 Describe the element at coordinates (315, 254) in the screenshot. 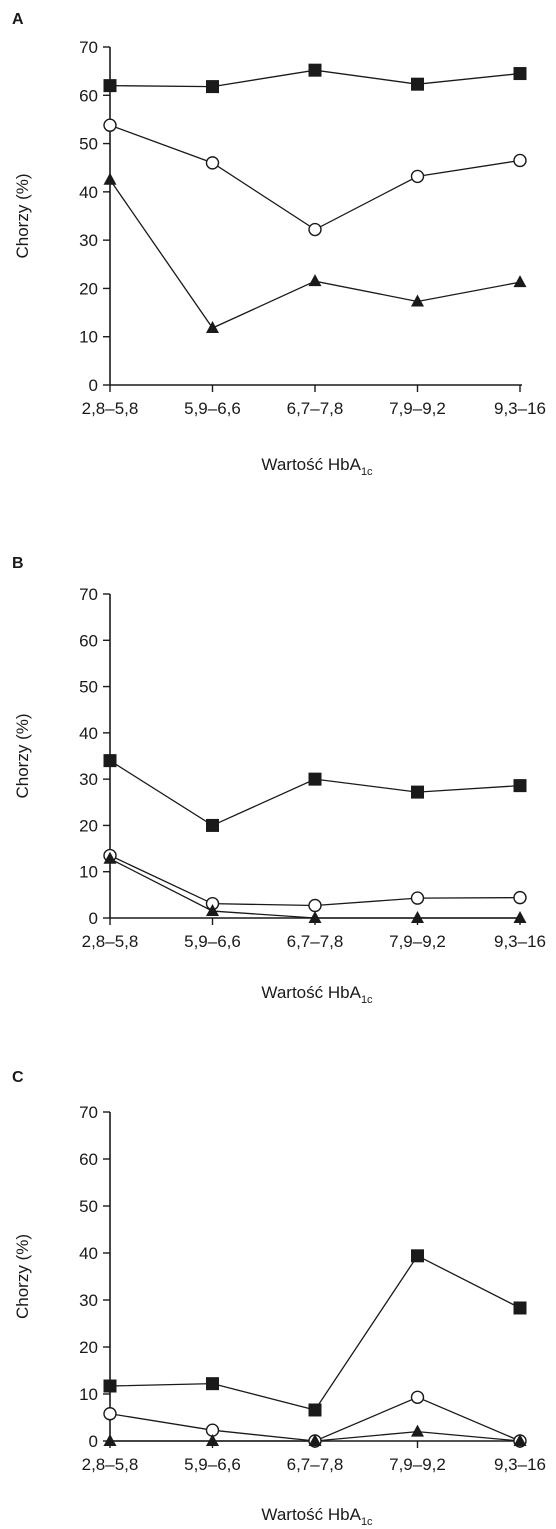

I see `series-line-triangle` at that location.